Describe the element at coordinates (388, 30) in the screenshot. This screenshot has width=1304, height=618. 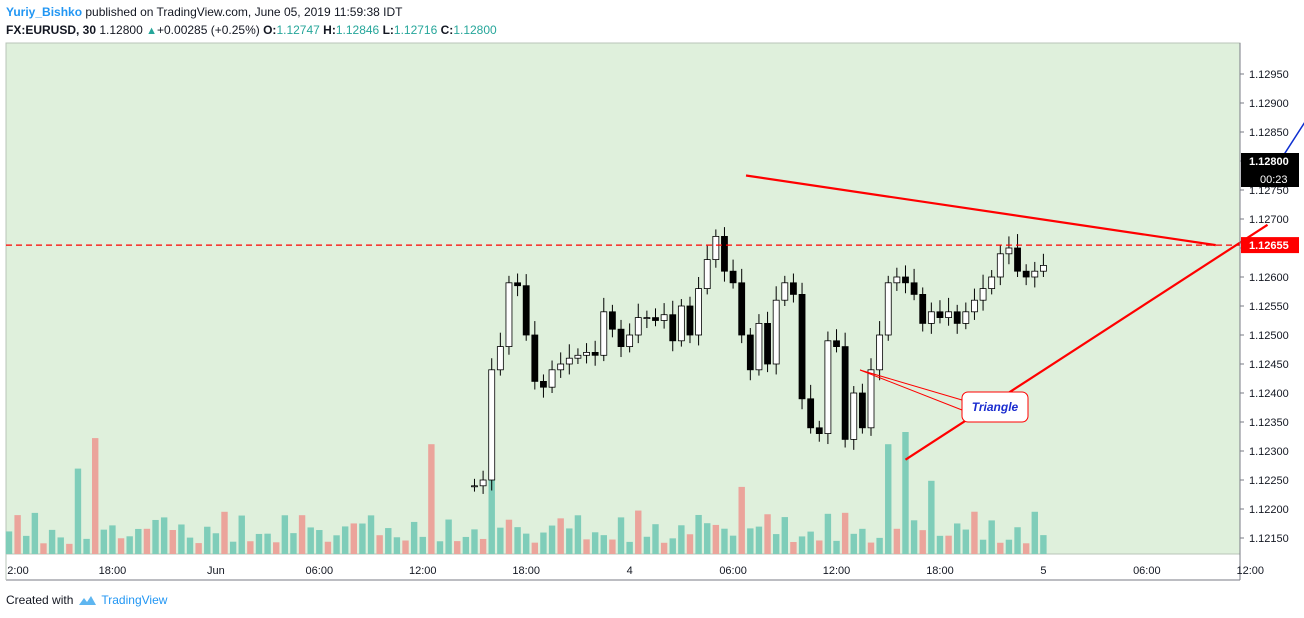
I see `low-label: L:` at that location.